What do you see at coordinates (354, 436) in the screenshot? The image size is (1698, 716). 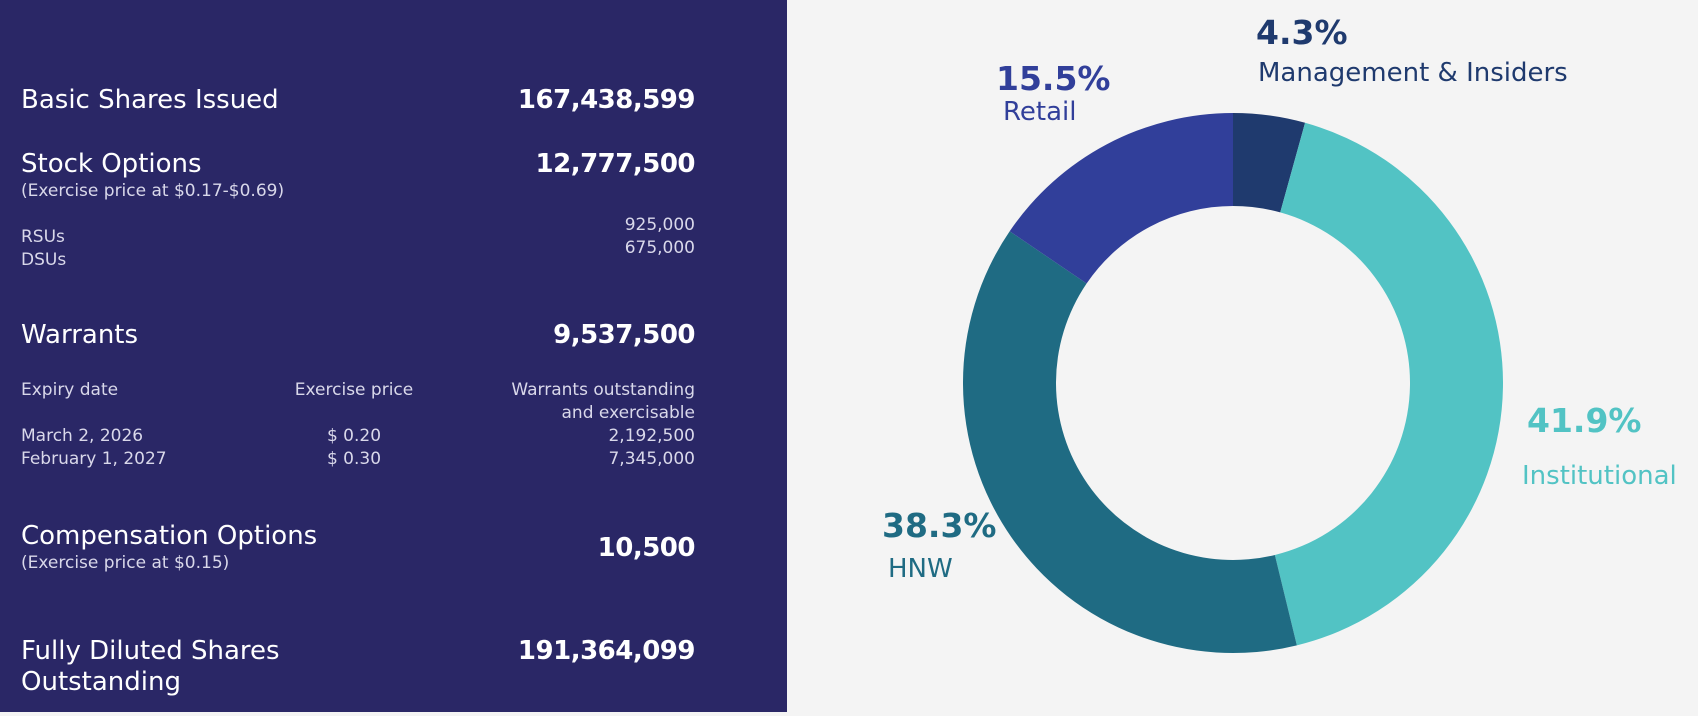 I see `warrant-row-1-price: $ 0.20` at bounding box center [354, 436].